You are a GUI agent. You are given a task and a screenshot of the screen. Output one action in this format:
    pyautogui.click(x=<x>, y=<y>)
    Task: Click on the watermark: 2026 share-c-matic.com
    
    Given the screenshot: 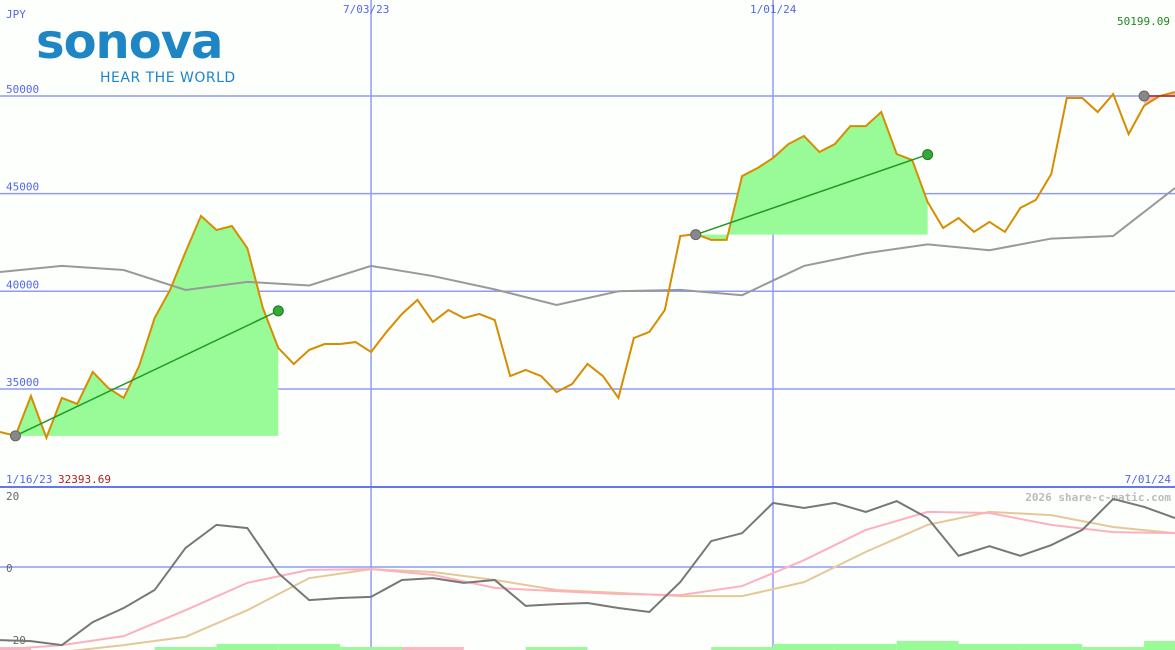 What is the action you would take?
    pyautogui.click(x=1098, y=497)
    